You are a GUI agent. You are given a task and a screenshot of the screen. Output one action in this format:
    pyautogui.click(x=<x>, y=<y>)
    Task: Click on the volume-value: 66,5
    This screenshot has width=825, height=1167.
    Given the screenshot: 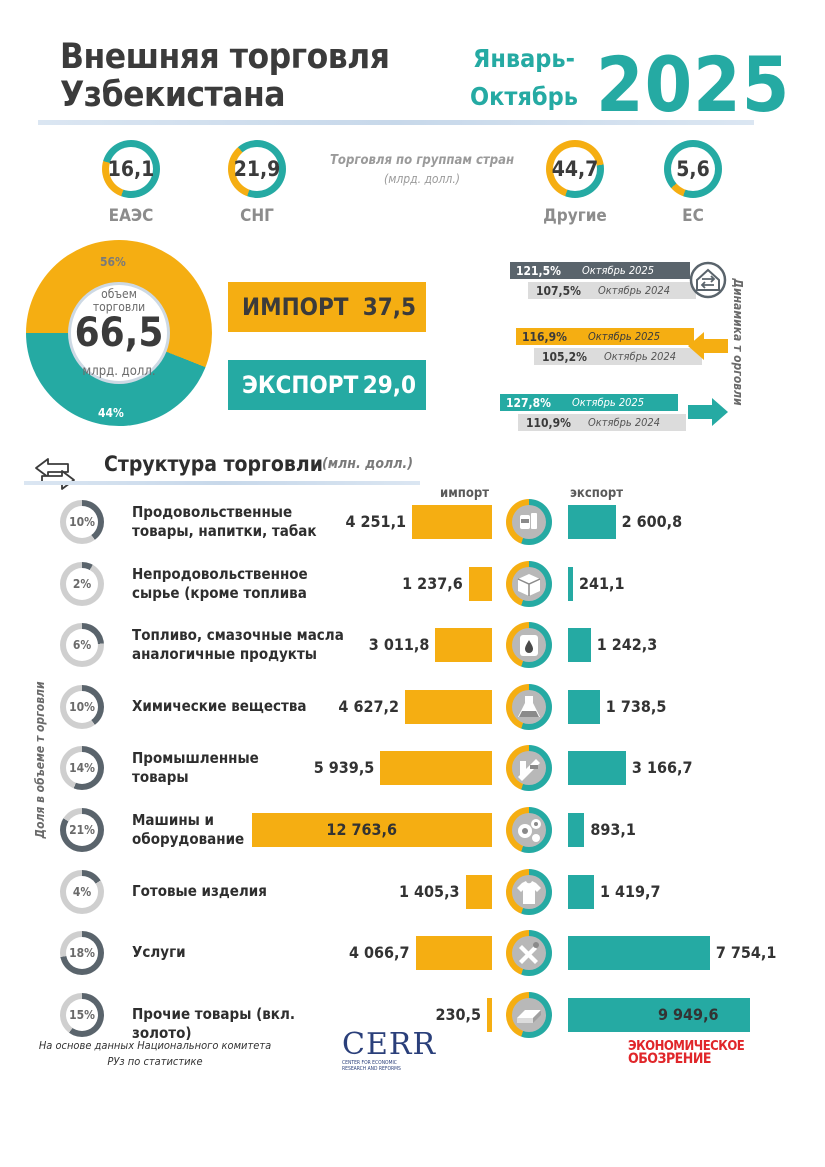 What is the action you would take?
    pyautogui.click(x=119, y=333)
    